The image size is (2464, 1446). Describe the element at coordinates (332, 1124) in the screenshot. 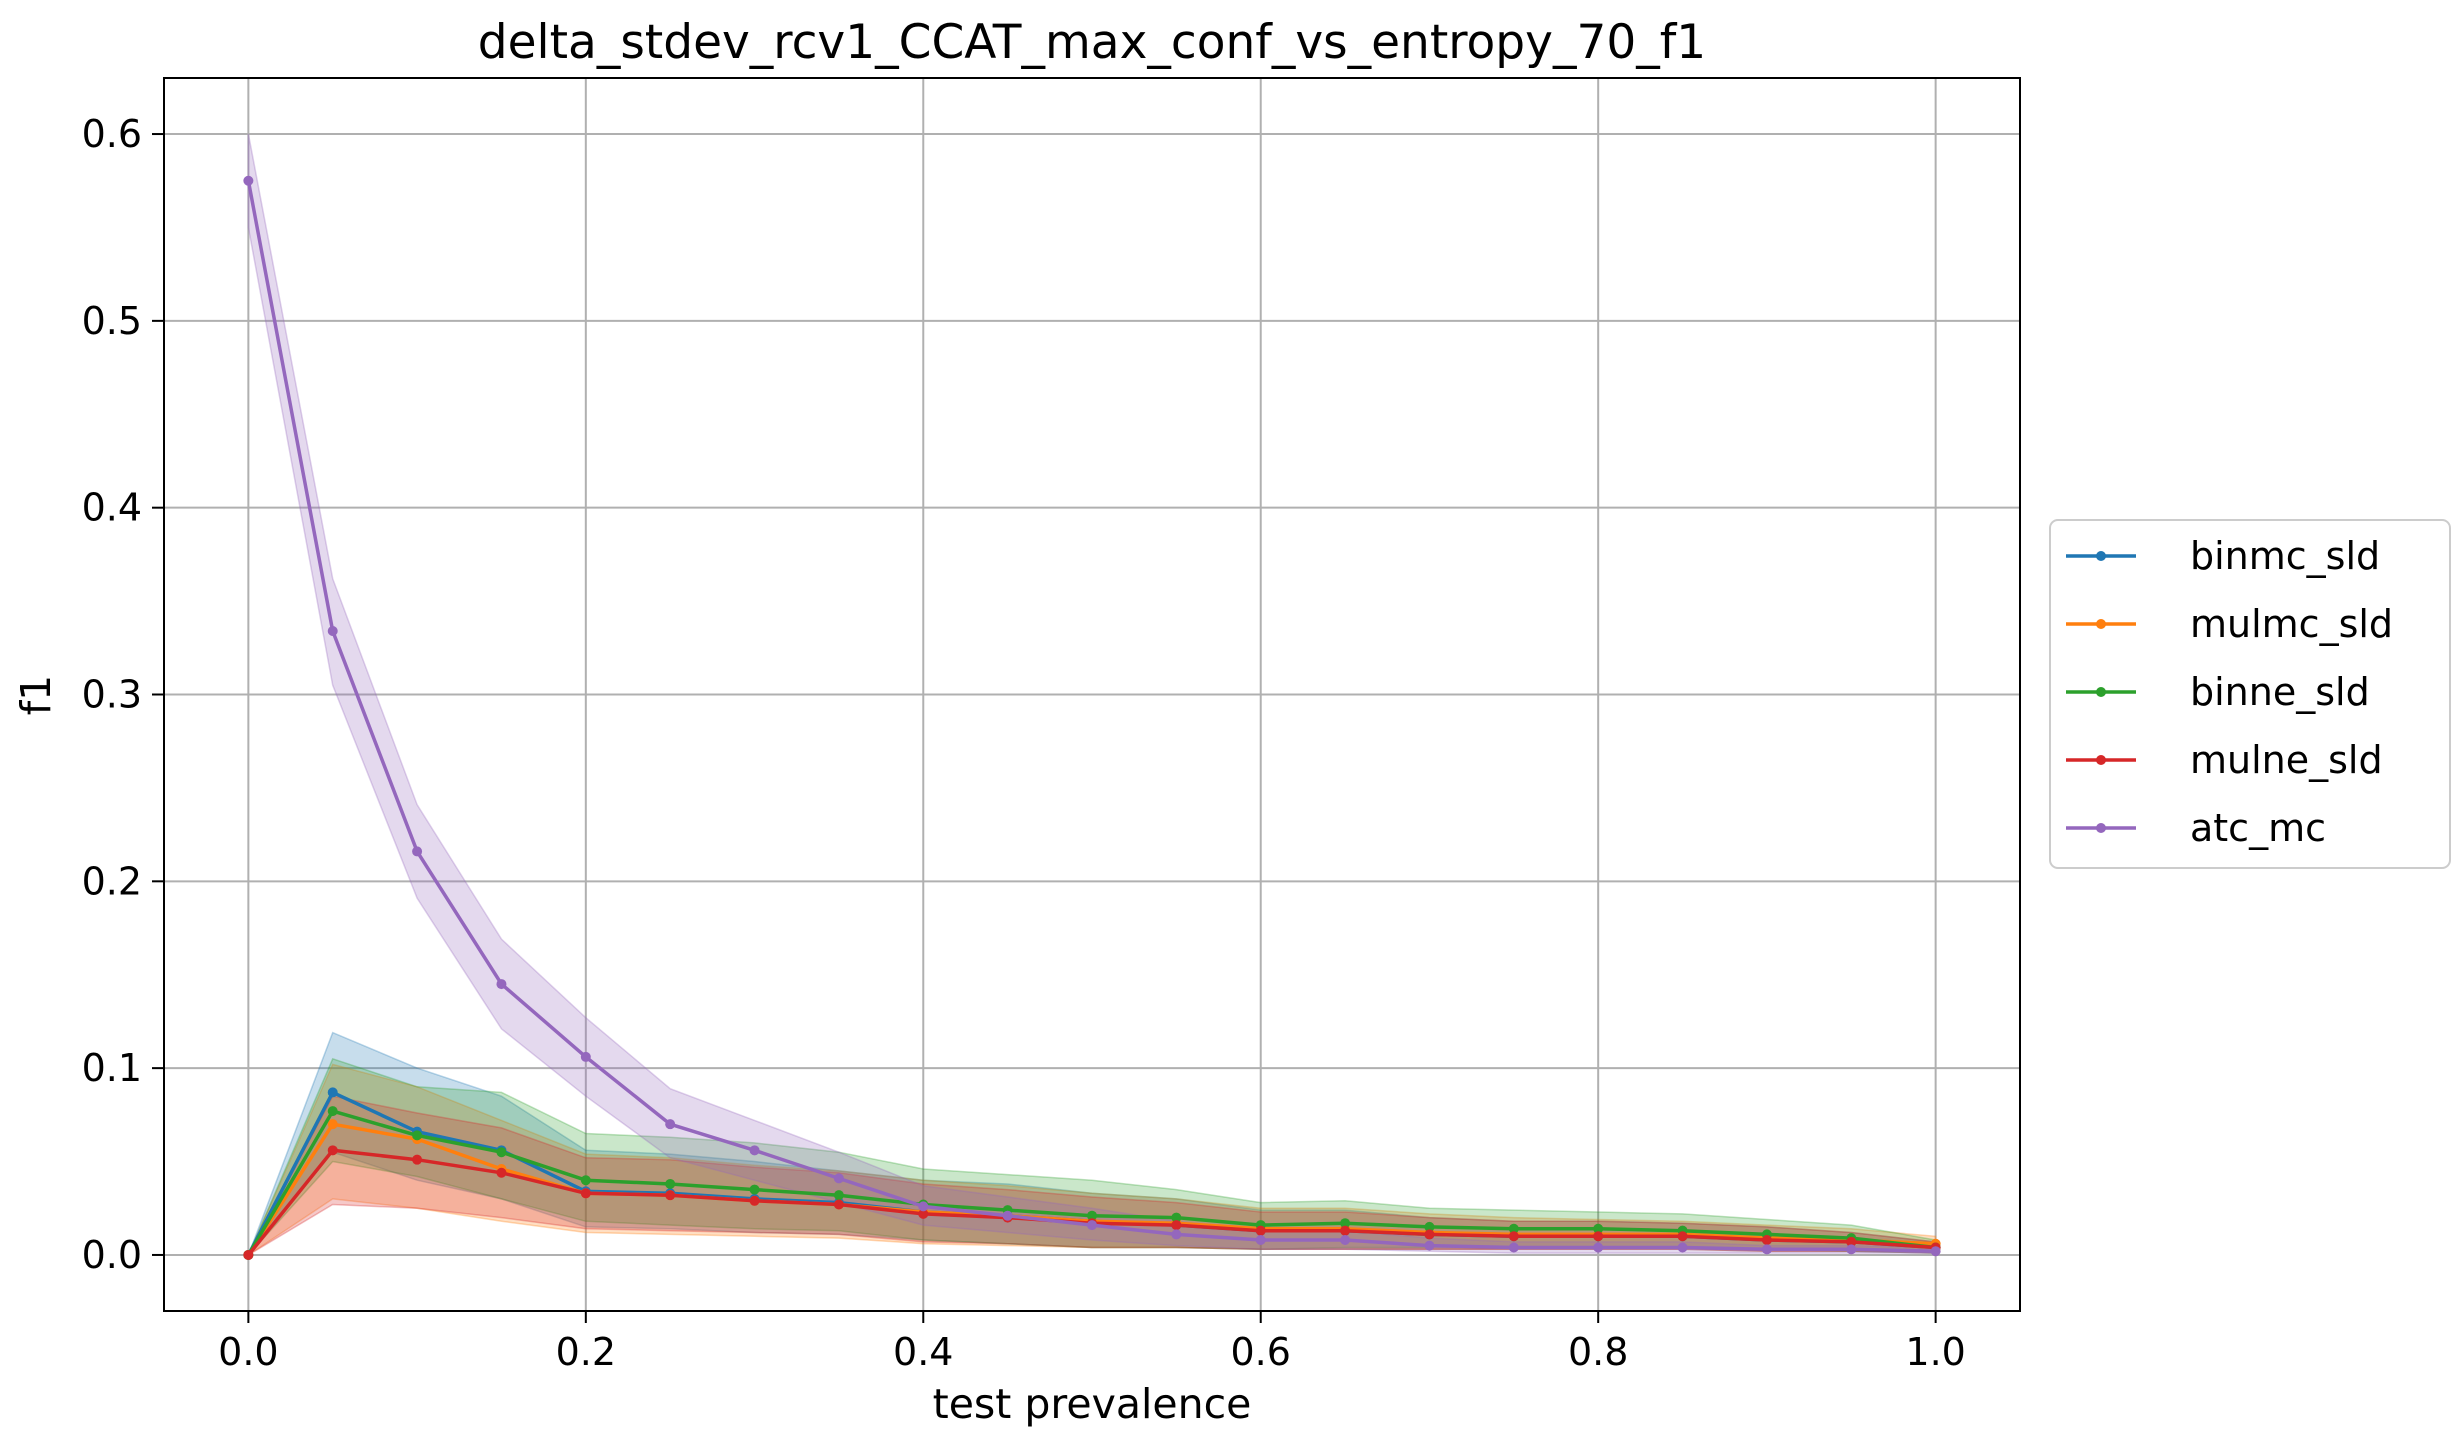

I see `point-mulmc_sld` at that location.